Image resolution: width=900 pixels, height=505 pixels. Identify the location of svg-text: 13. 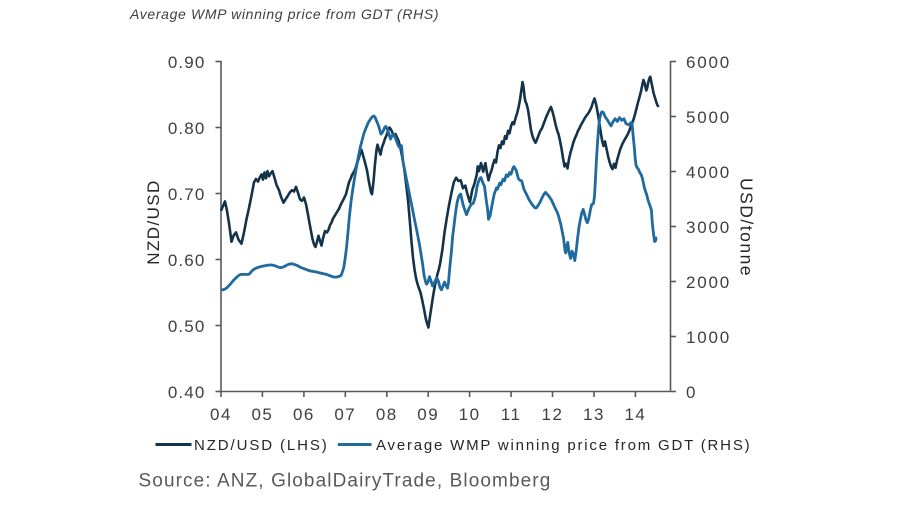
(594, 414).